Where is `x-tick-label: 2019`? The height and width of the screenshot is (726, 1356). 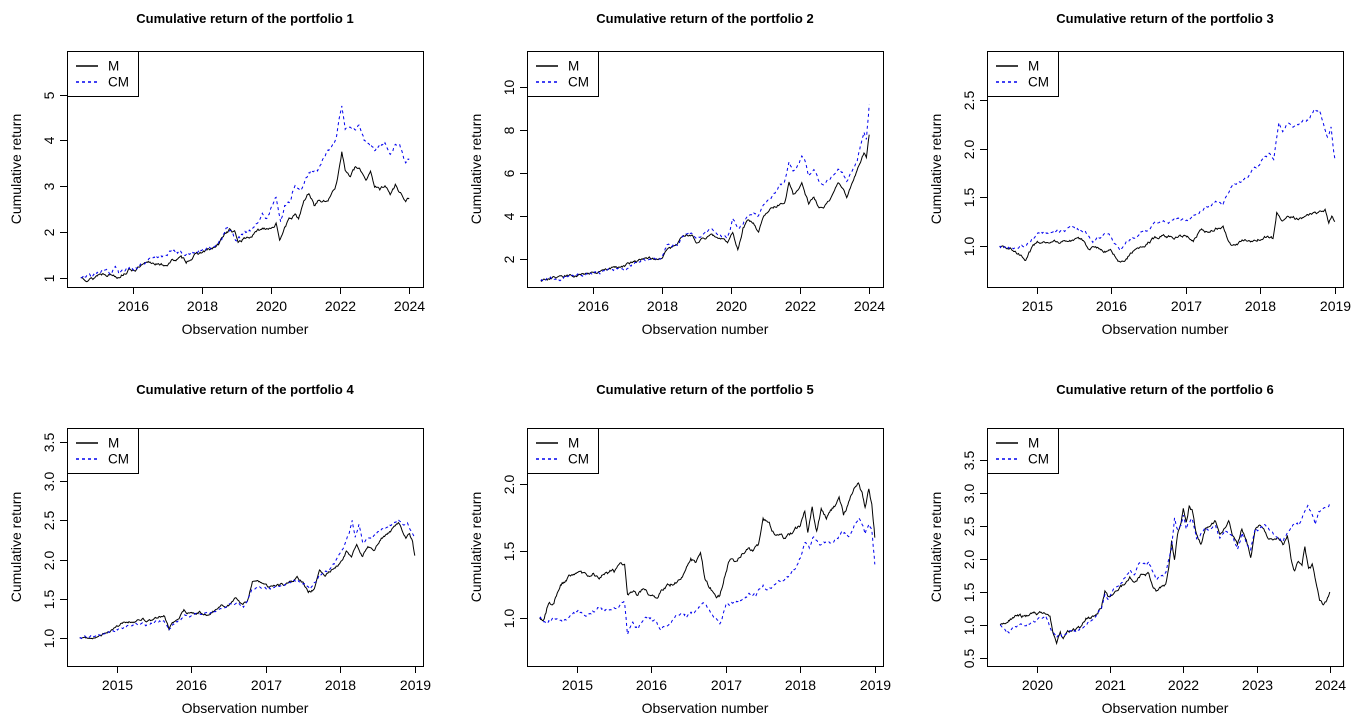
x-tick-label: 2019 is located at coordinates (415, 685).